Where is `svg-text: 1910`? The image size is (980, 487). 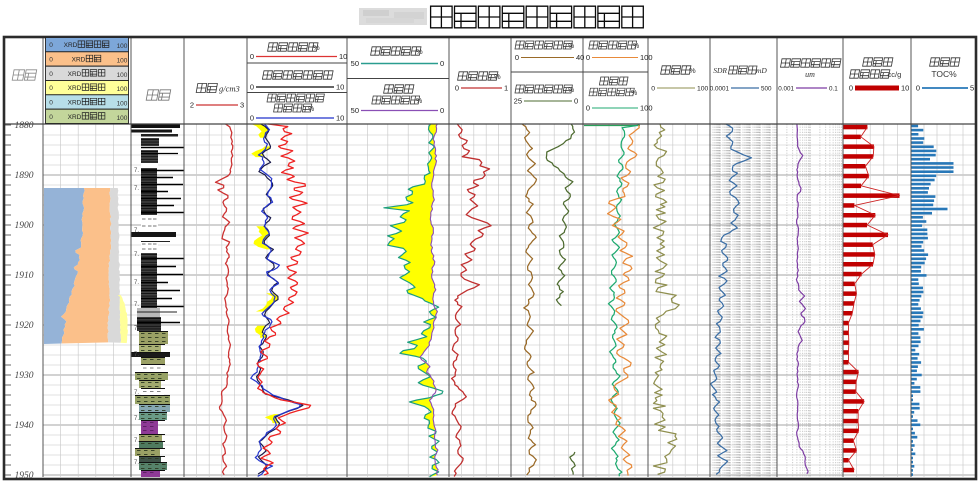 svg-text: 1910 is located at coordinates (24, 276).